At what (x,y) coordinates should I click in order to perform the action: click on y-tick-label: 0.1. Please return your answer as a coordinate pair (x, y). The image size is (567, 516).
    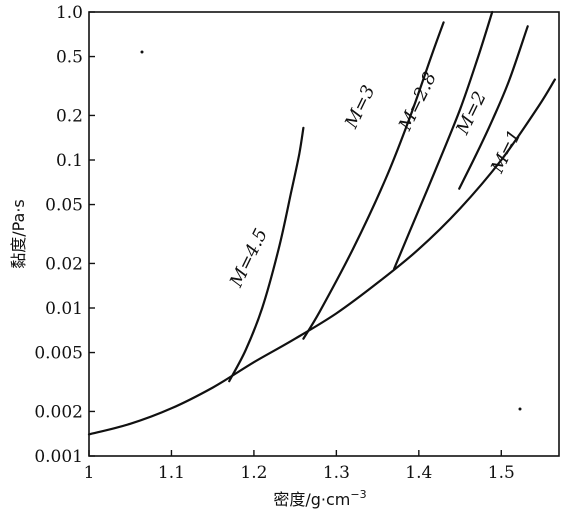
    Looking at the image, I should click on (69, 161).